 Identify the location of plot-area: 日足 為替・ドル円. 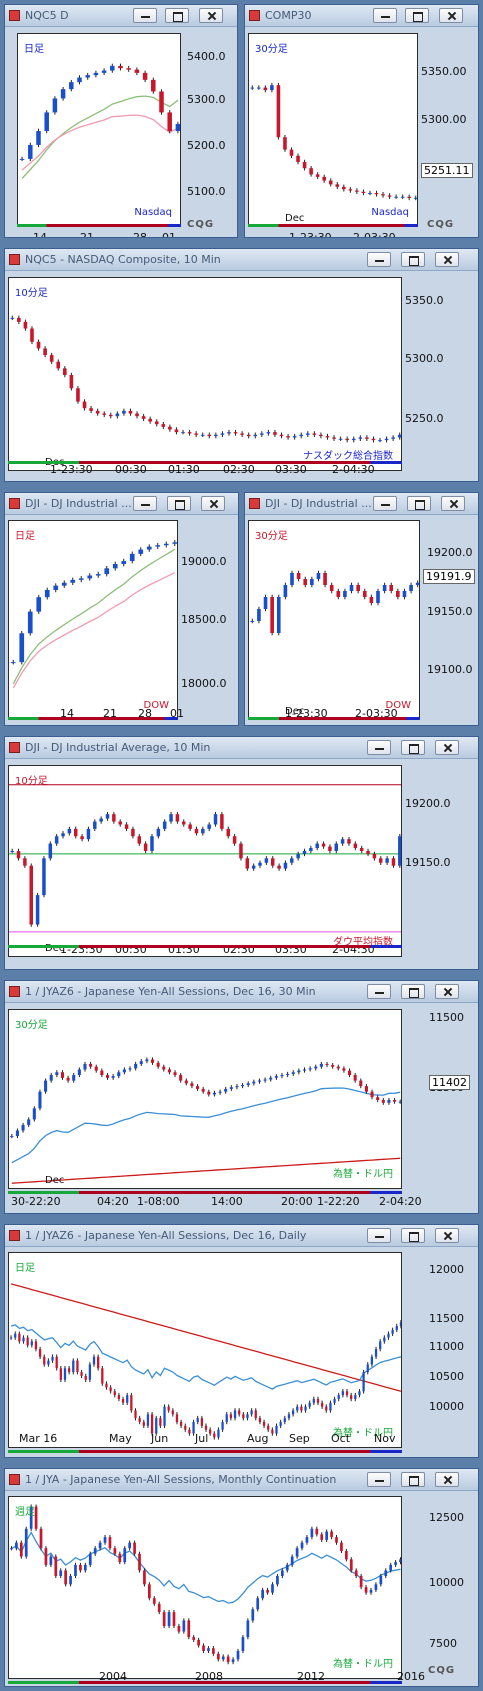
(205, 1350).